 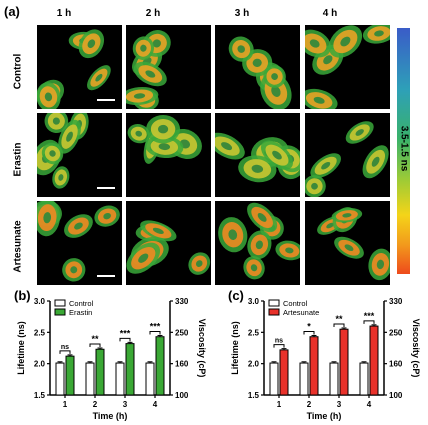 What do you see at coordinates (236, 295) in the screenshot?
I see `panel-letter: (c)` at bounding box center [236, 295].